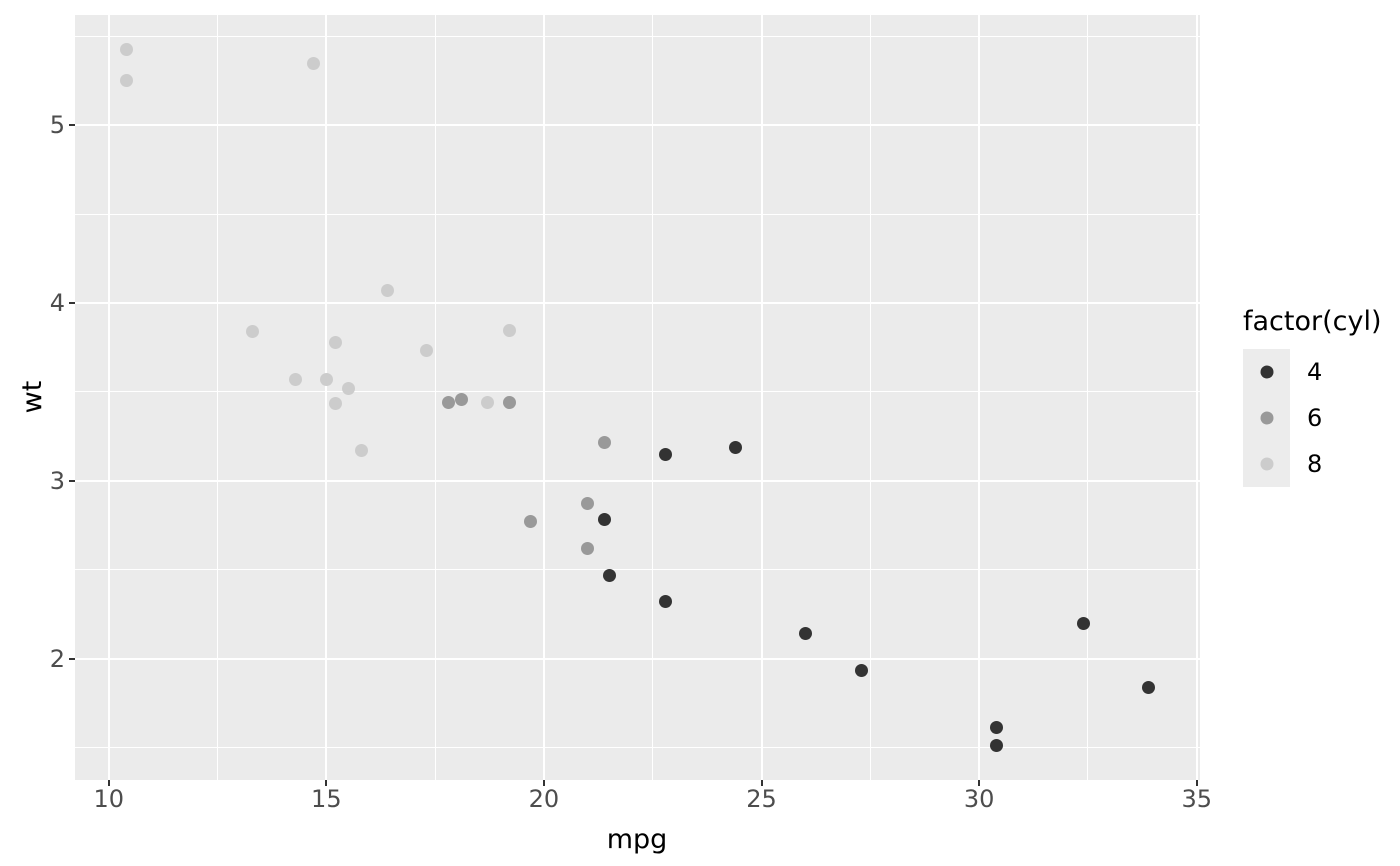  What do you see at coordinates (544, 799) in the screenshot?
I see `x-tick-label: 20` at bounding box center [544, 799].